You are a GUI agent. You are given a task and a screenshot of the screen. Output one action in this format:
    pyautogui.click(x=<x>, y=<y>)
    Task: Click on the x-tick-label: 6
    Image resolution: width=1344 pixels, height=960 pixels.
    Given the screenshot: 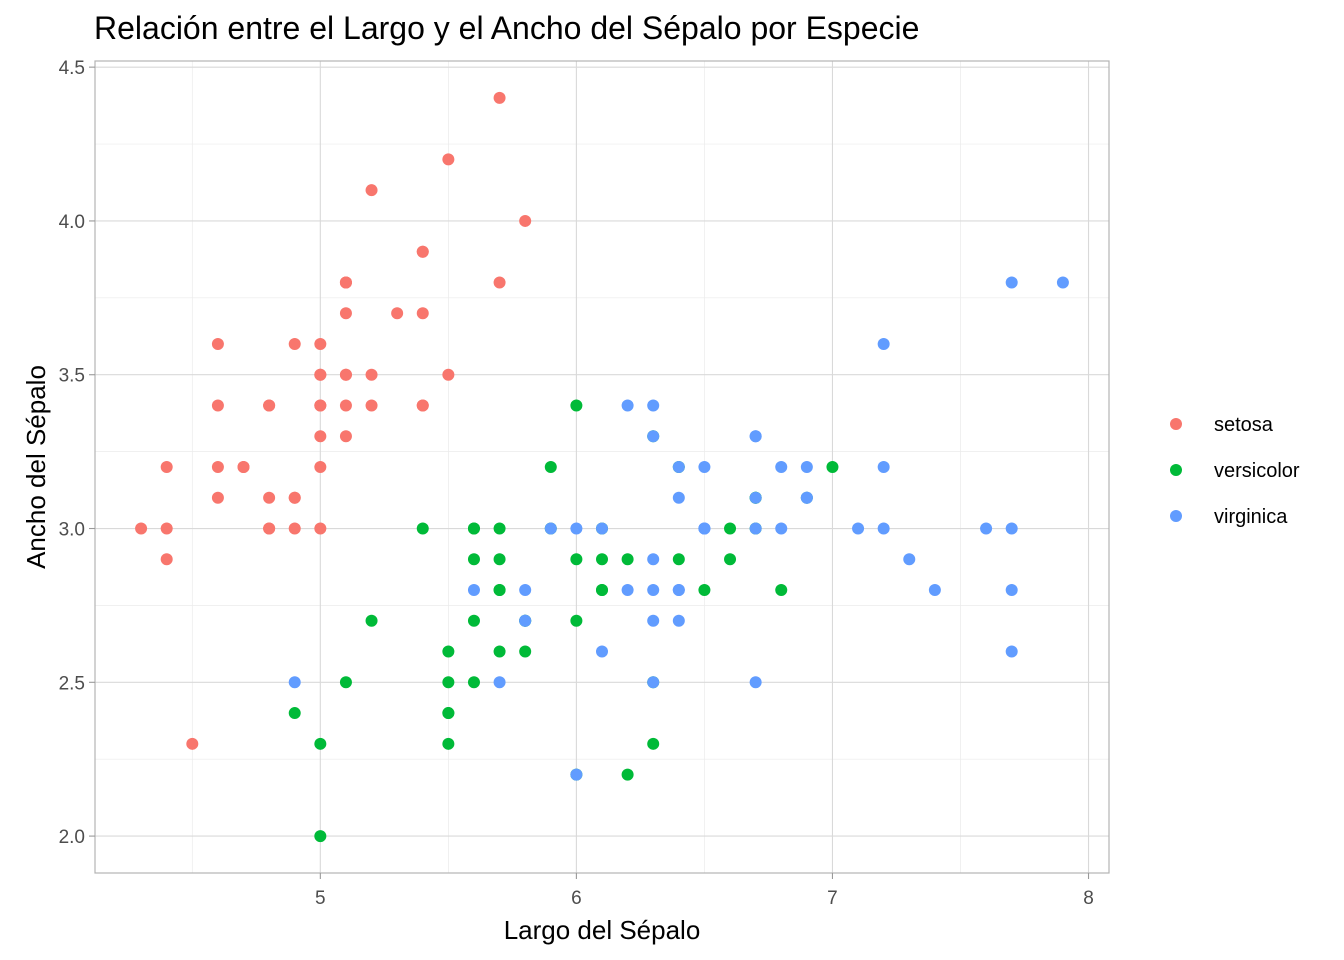 What is the action you would take?
    pyautogui.click(x=576, y=898)
    